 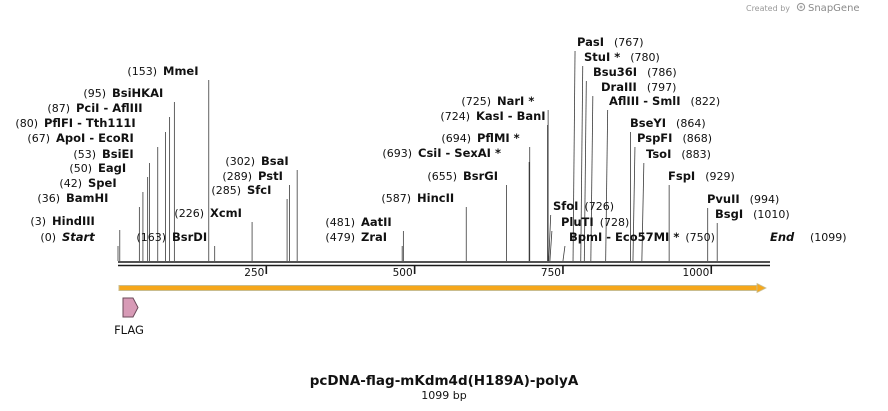 What do you see at coordinates (70, 183) in the screenshot?
I see `site-pos-spei: (42)` at bounding box center [70, 183].